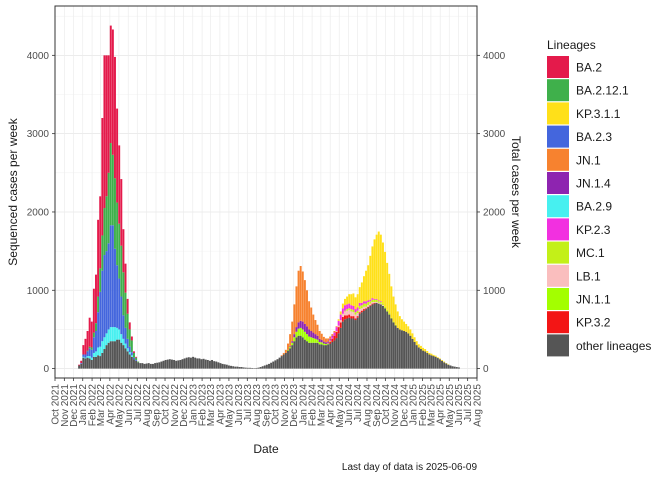 The width and height of the screenshot is (672, 480). What do you see at coordinates (377, 405) in the screenshot?
I see `x-tick-label: Sep 2024` at bounding box center [377, 405].